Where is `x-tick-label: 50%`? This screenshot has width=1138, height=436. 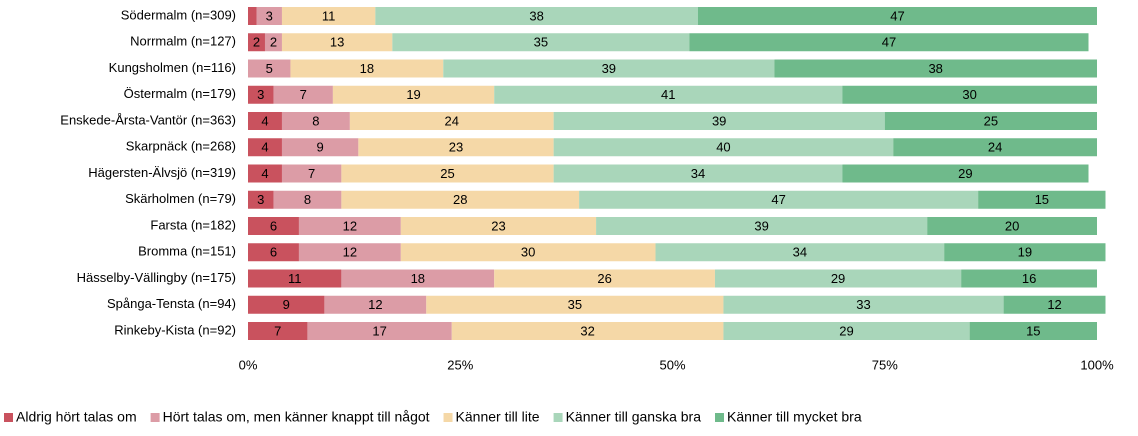
x-tick-label: 50% is located at coordinates (672, 364).